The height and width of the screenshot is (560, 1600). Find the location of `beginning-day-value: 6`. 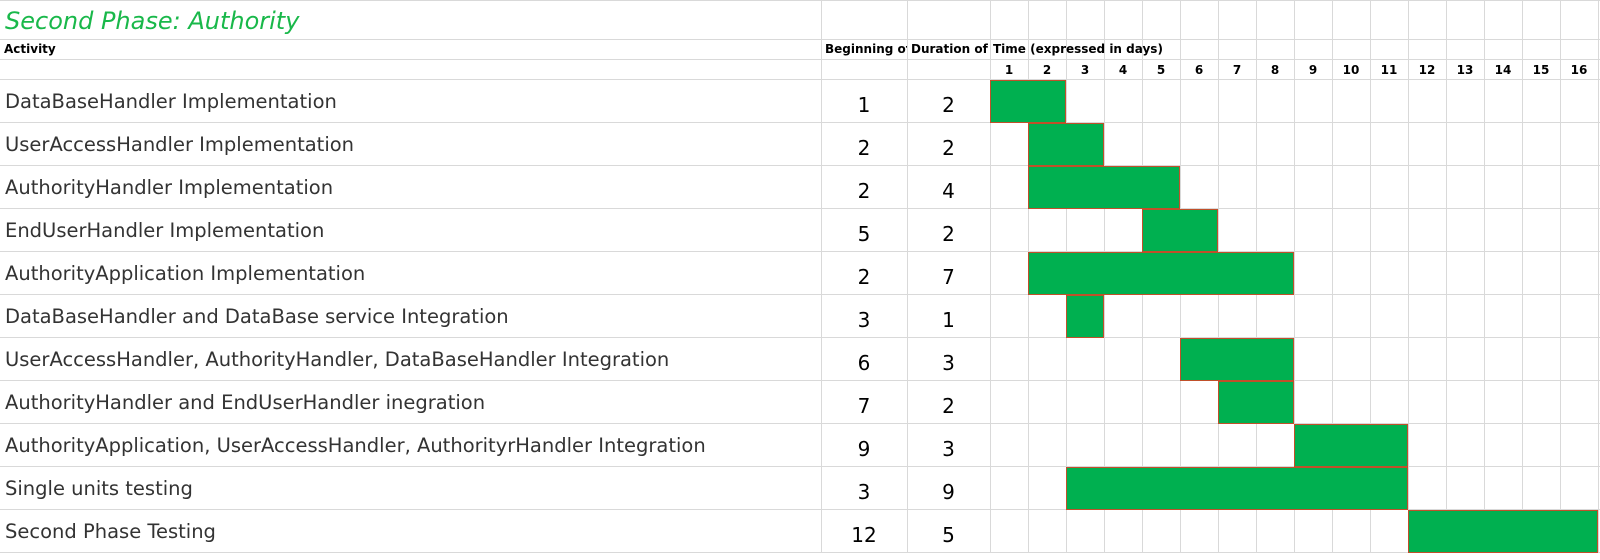

beginning-day-value: 6 is located at coordinates (864, 363).